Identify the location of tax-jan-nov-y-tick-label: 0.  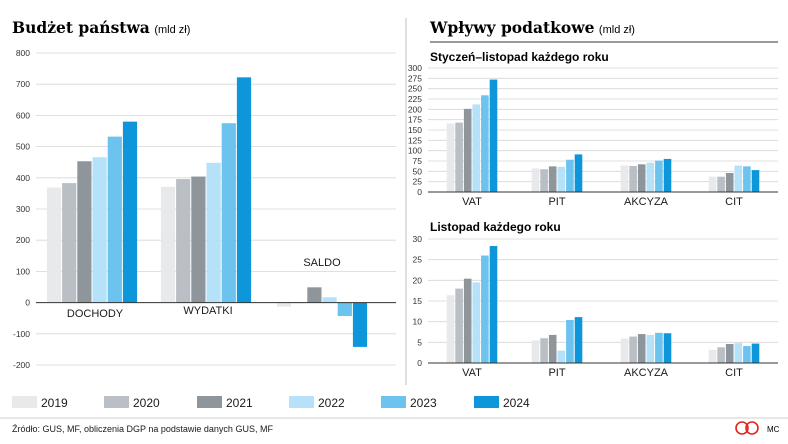
(419, 192).